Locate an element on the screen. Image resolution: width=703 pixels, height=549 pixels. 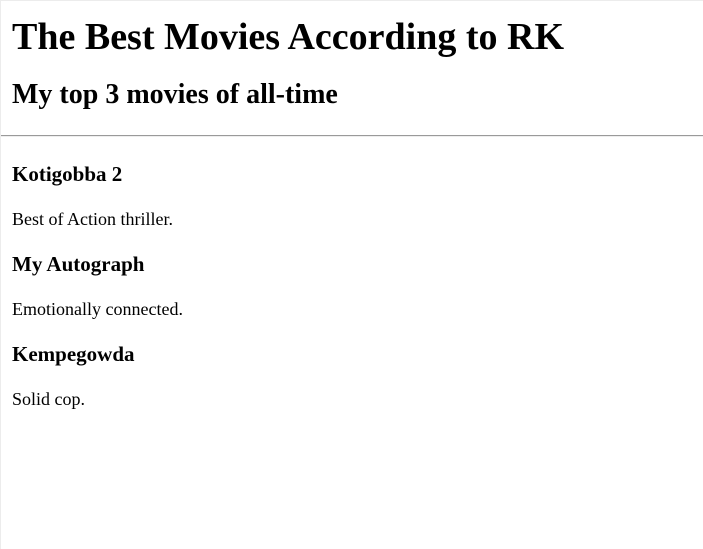
section-divider is located at coordinates (352, 136).